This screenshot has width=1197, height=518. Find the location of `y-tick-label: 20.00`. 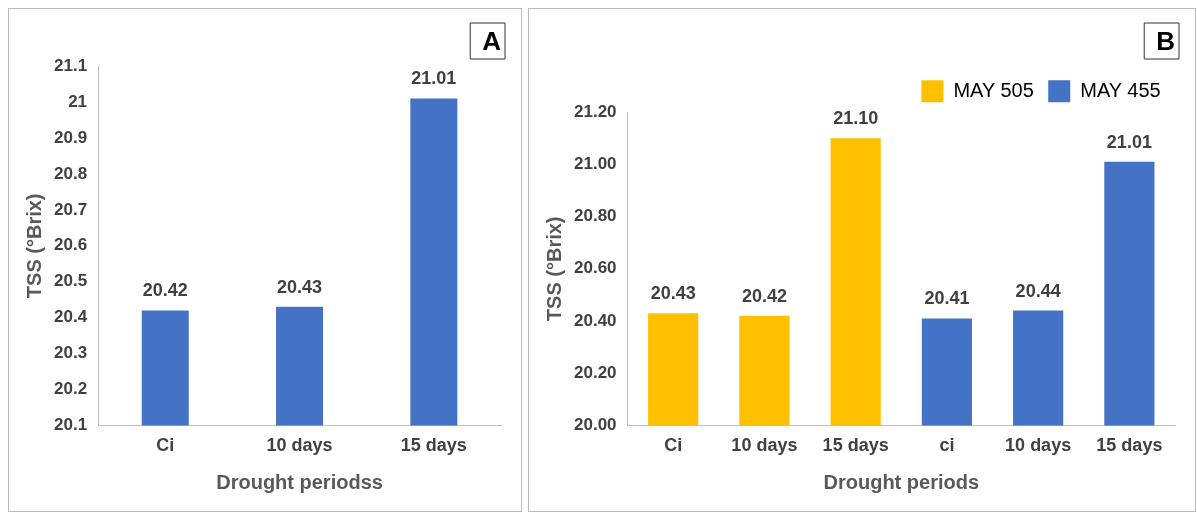

y-tick-label: 20.00 is located at coordinates (595, 425).